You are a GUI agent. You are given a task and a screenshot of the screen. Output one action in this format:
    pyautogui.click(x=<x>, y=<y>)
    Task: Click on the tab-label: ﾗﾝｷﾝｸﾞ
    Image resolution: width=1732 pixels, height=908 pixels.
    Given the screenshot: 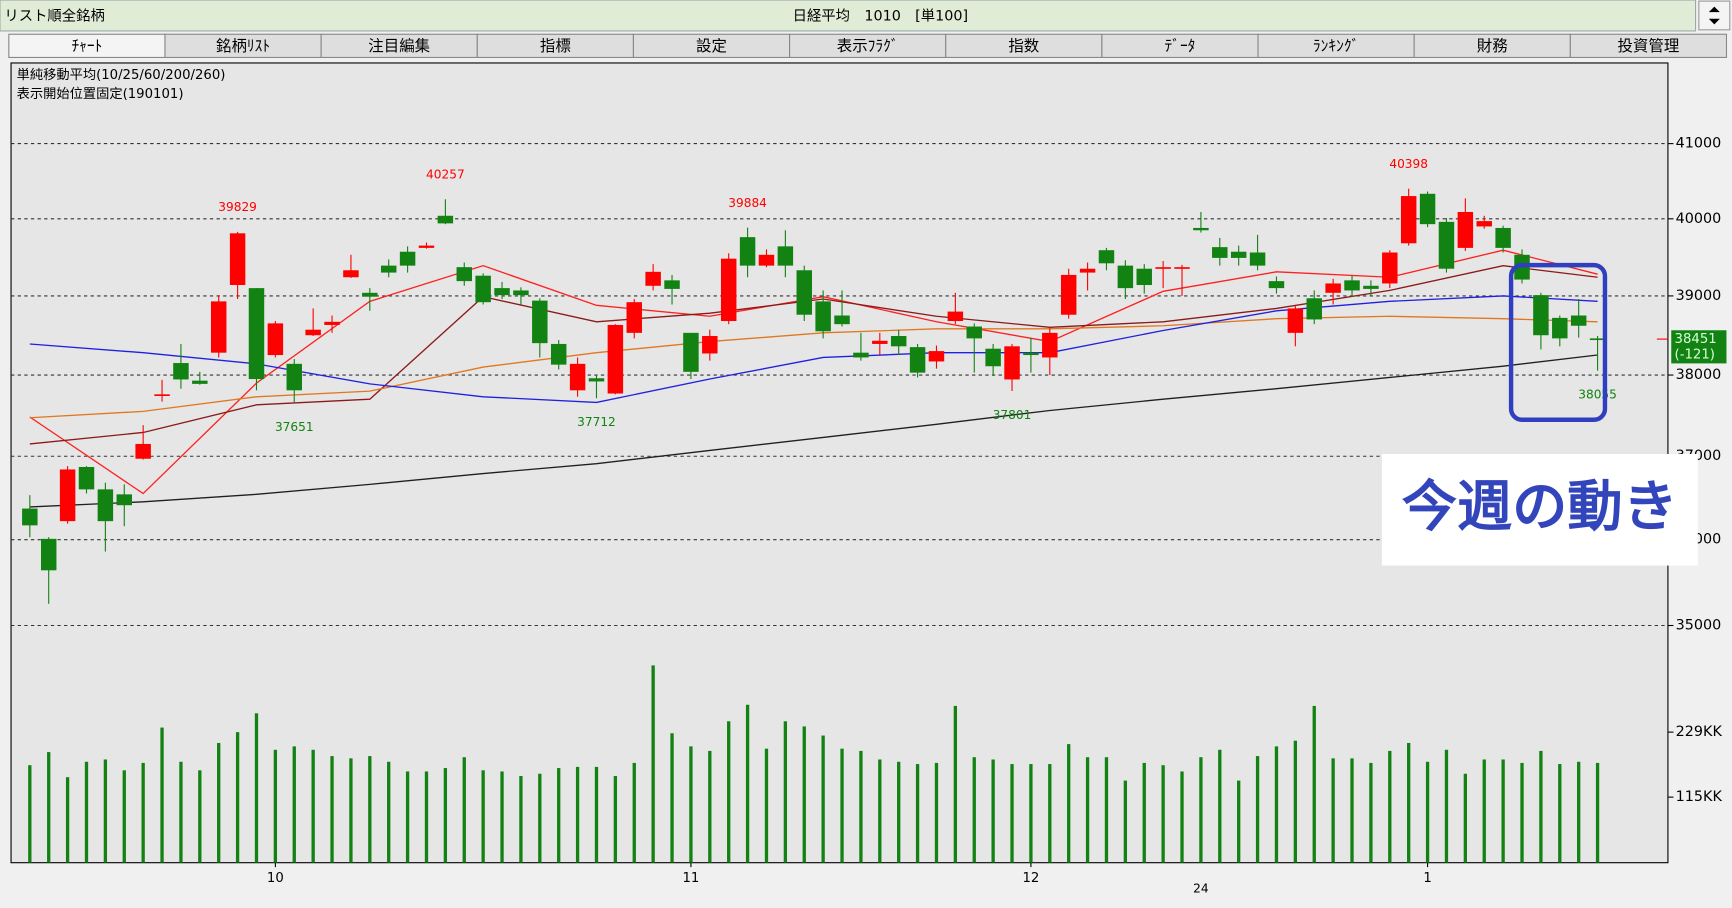 What is the action you would take?
    pyautogui.click(x=1336, y=46)
    